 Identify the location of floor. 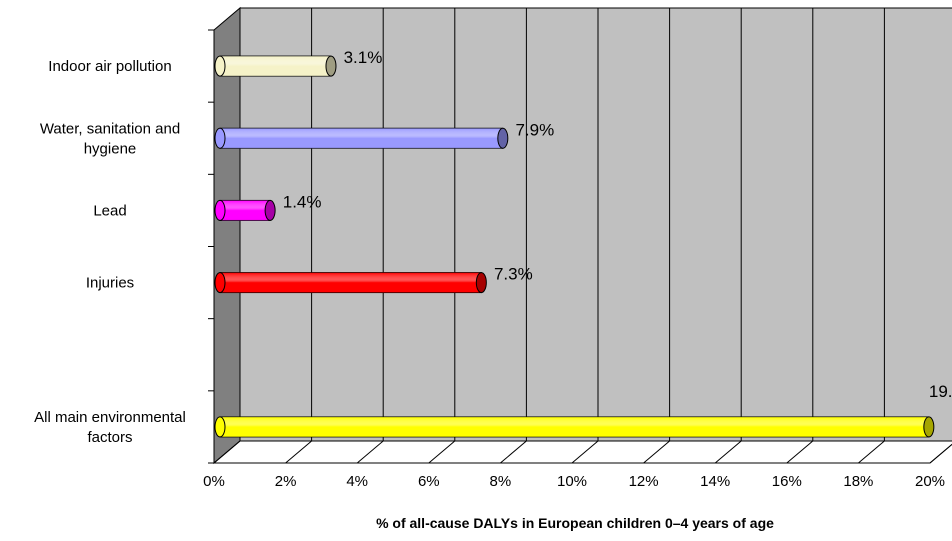
(582, 452).